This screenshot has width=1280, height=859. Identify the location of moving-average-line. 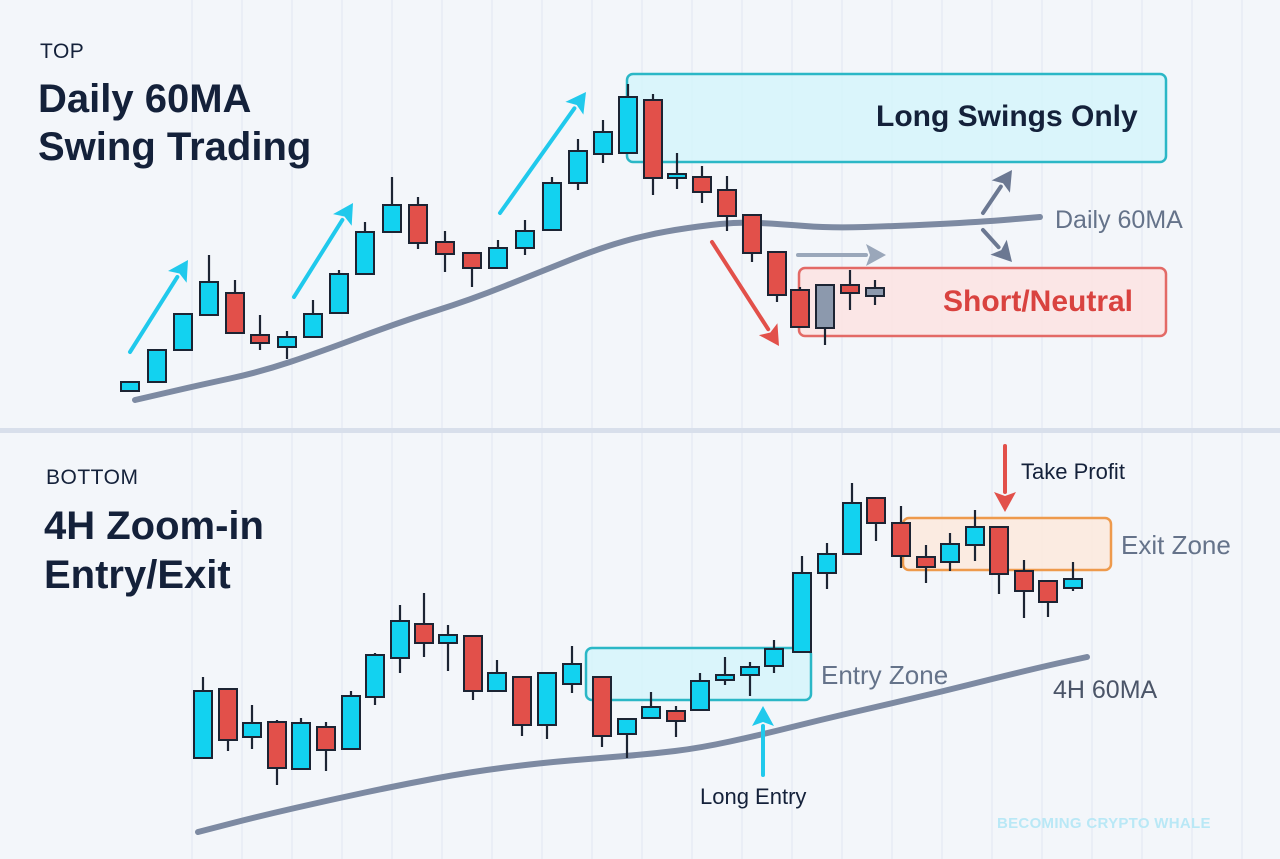
(642, 744).